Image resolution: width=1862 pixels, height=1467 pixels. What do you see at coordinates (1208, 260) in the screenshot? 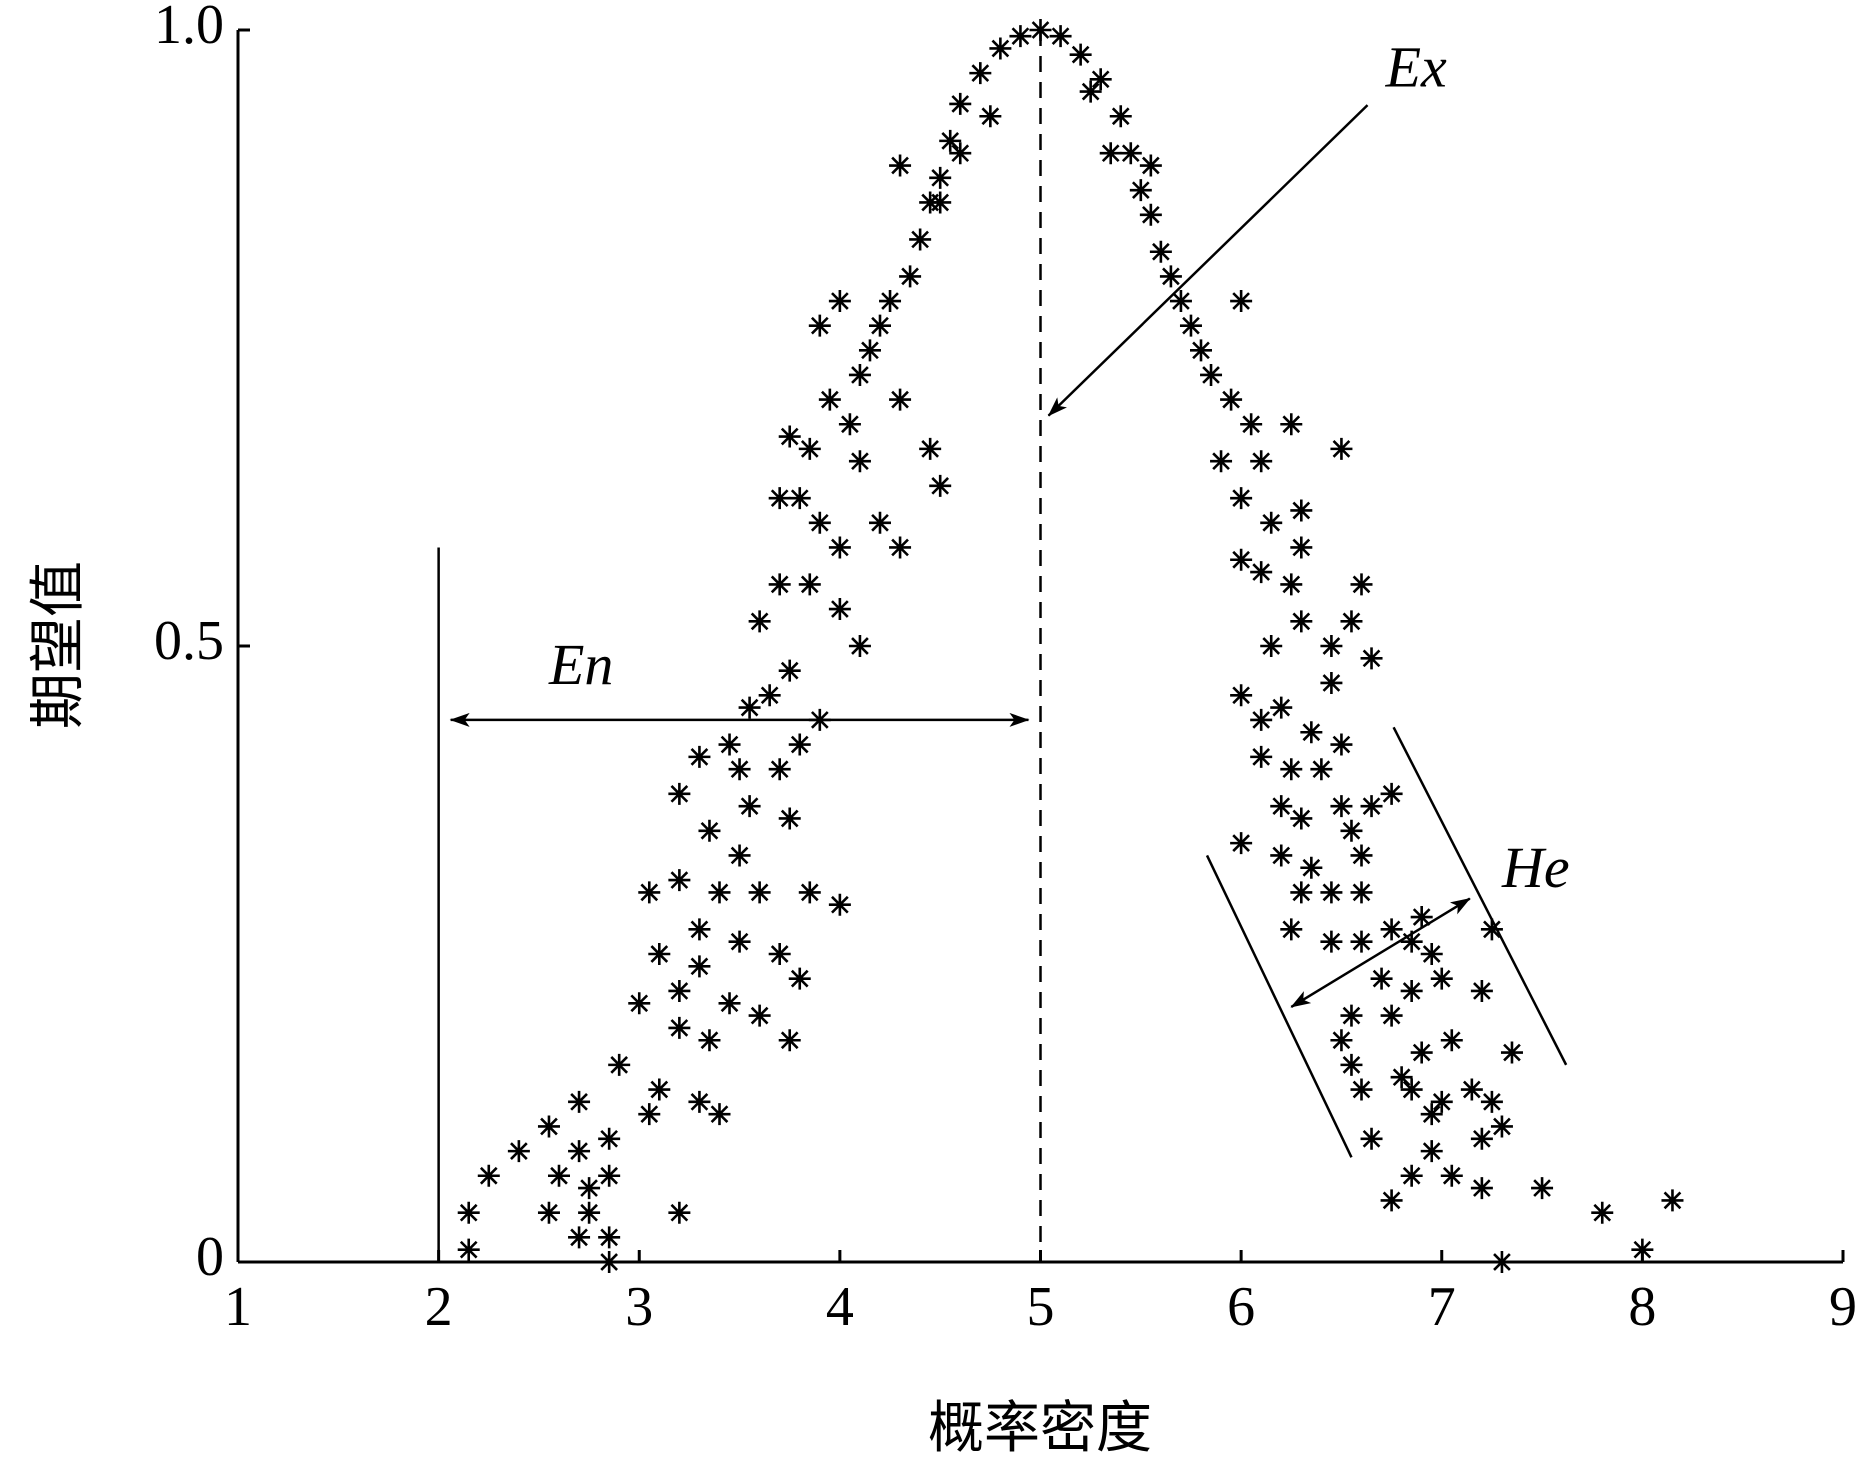
I see `ex-arrow` at bounding box center [1208, 260].